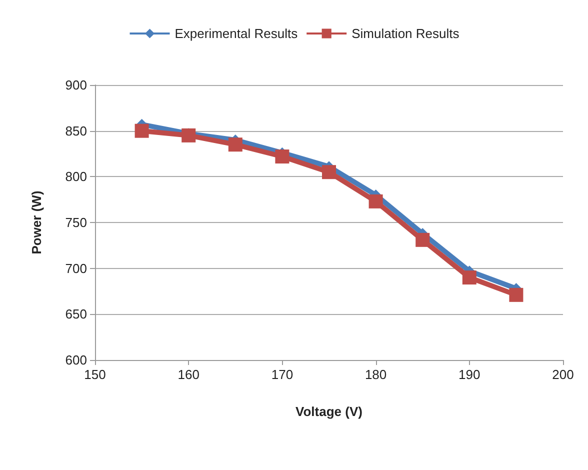 The width and height of the screenshot is (588, 470). Describe the element at coordinates (329, 411) in the screenshot. I see `x-axis-title: Voltage (V)` at that location.